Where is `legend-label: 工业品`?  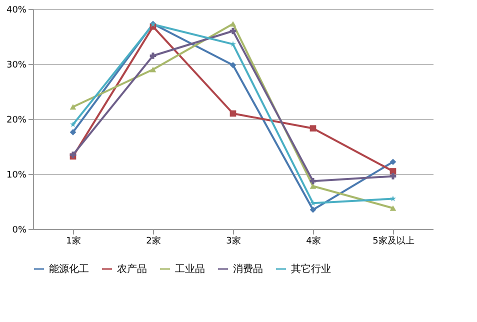 legend-label: 工业品 is located at coordinates (190, 269).